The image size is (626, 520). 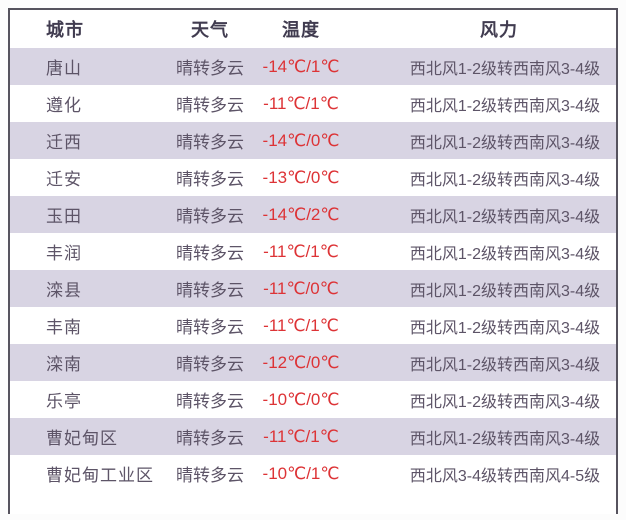 What do you see at coordinates (85, 473) in the screenshot?
I see `cell-city: 曹妃甸工业区` at bounding box center [85, 473].